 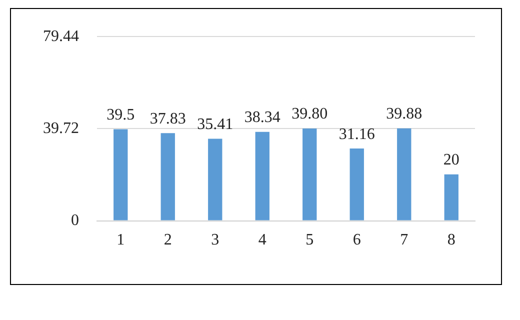 What do you see at coordinates (120, 115) in the screenshot?
I see `data-label: 39.5` at bounding box center [120, 115].